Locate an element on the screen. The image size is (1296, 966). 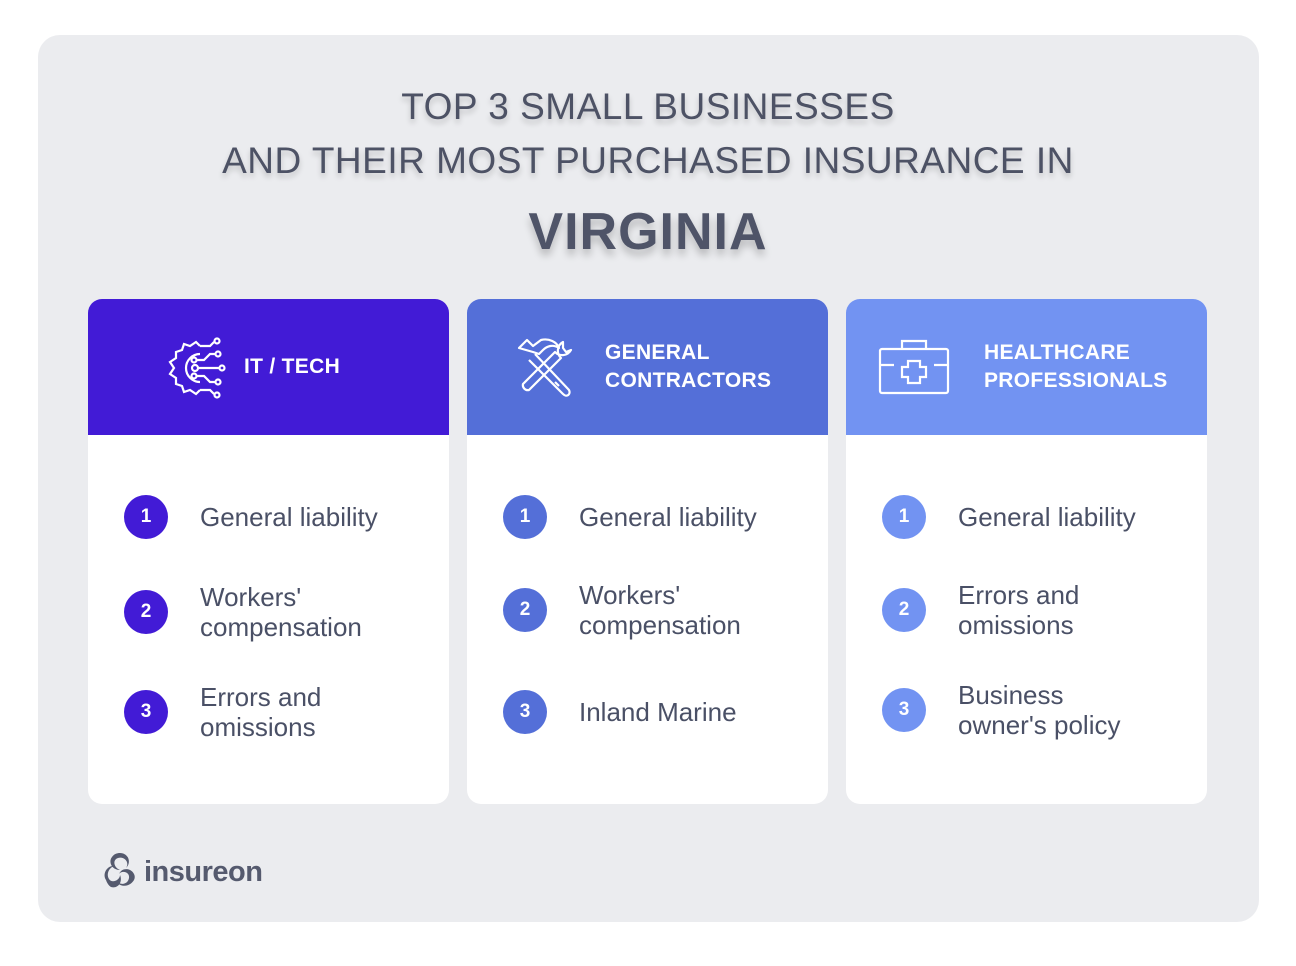
card-header: HEALTHCARE PROFESSIONALS is located at coordinates (1026, 367).